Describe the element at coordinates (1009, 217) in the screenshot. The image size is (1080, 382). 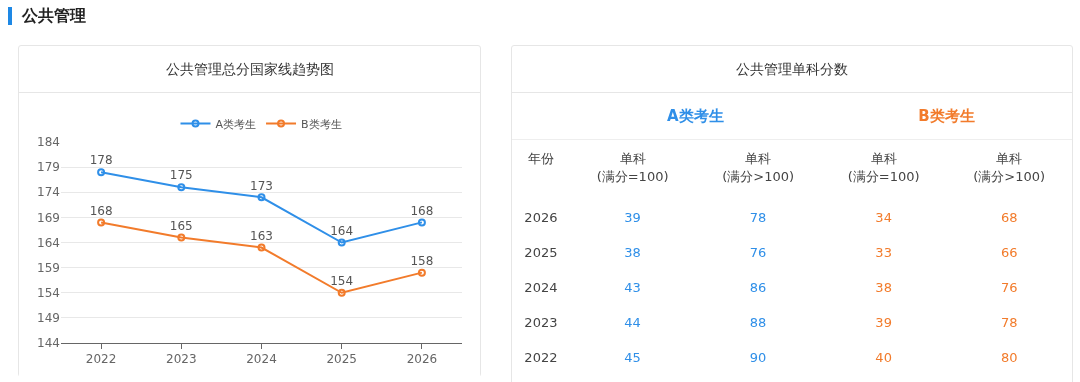
I see `data-label: 68` at that location.